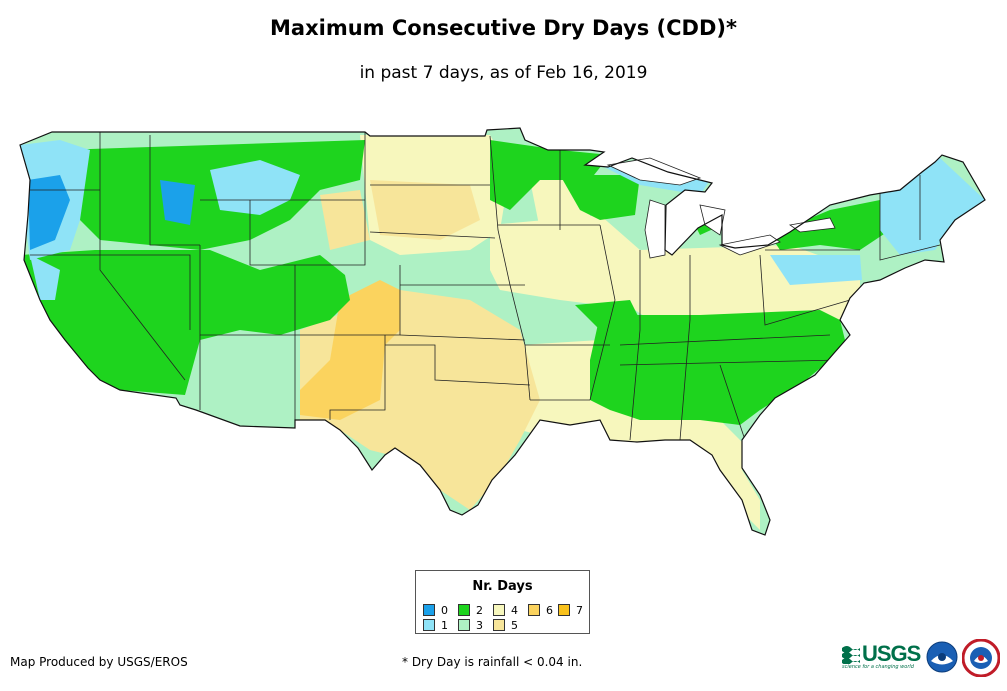  What do you see at coordinates (550, 175) in the screenshot?
I see `region-minnesota` at bounding box center [550, 175].